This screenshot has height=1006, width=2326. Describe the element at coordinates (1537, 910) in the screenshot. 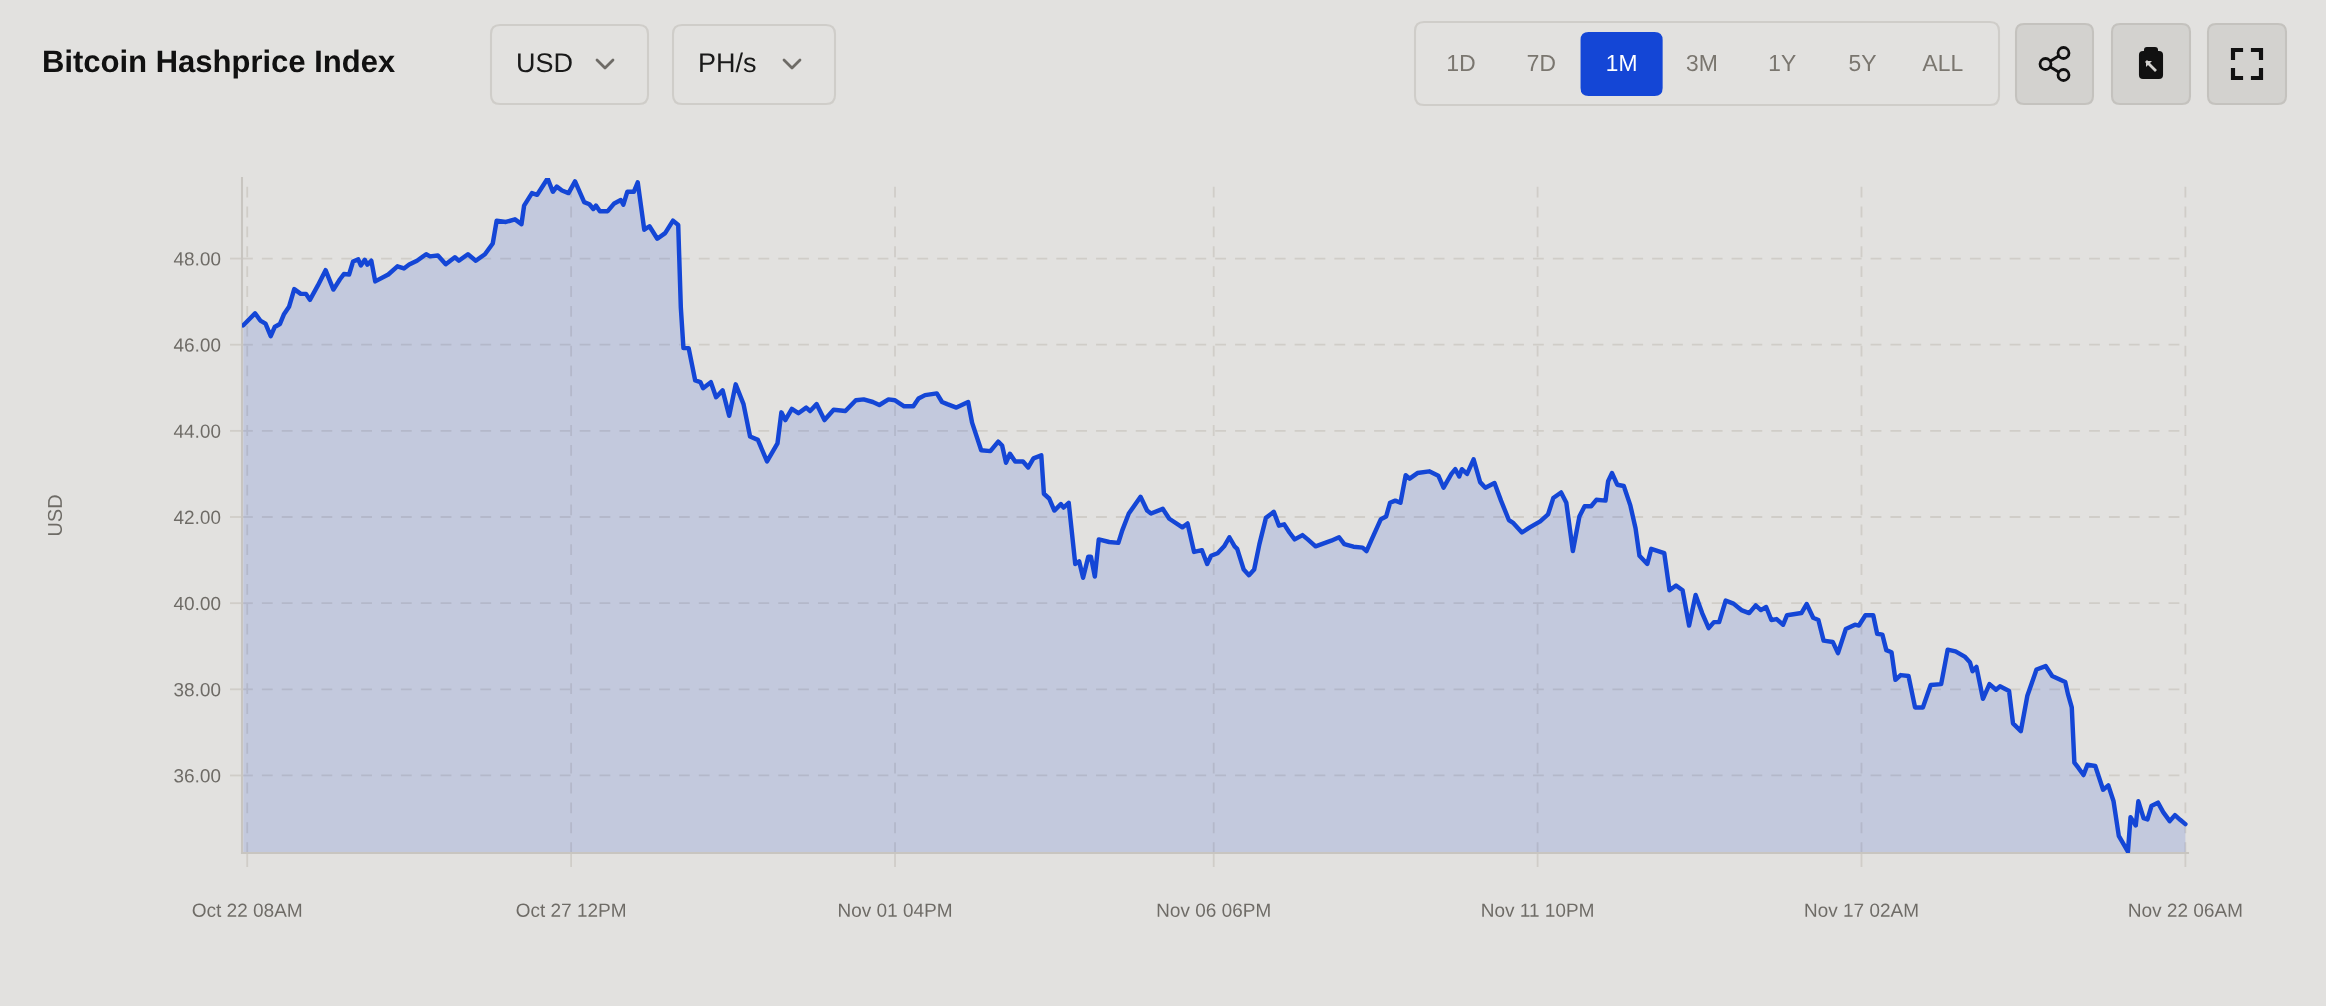

I see `x-tick-label: Nov 11 10PM` at that location.